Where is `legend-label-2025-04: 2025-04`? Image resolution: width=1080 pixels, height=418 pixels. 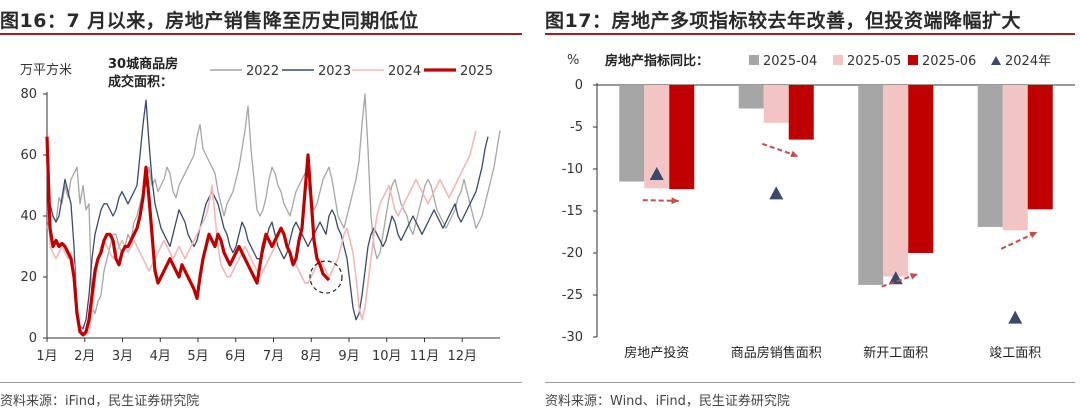
legend-label-2025-04: 2025-04 is located at coordinates (790, 61).